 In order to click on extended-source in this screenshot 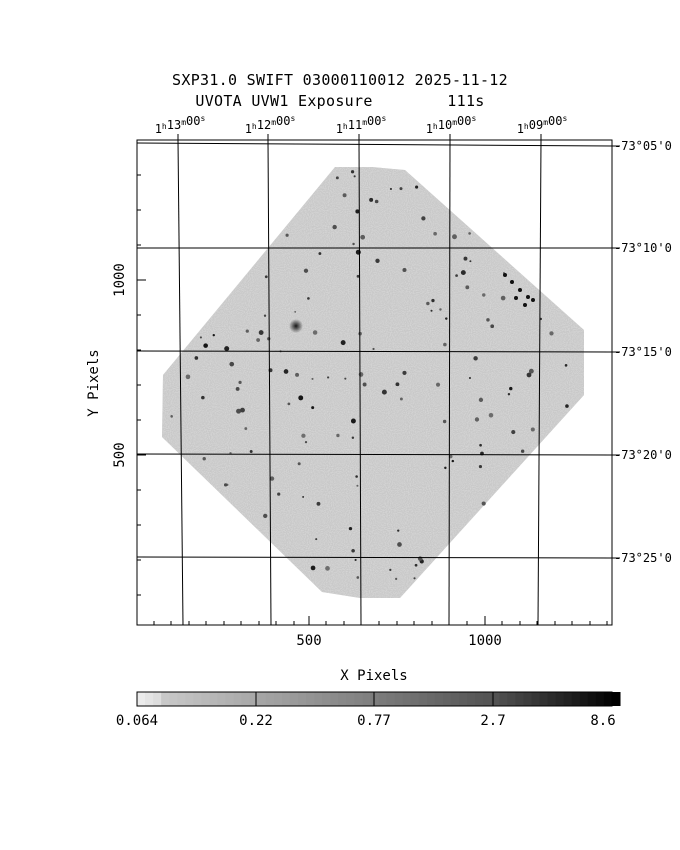, I will do `click(296, 326)`.